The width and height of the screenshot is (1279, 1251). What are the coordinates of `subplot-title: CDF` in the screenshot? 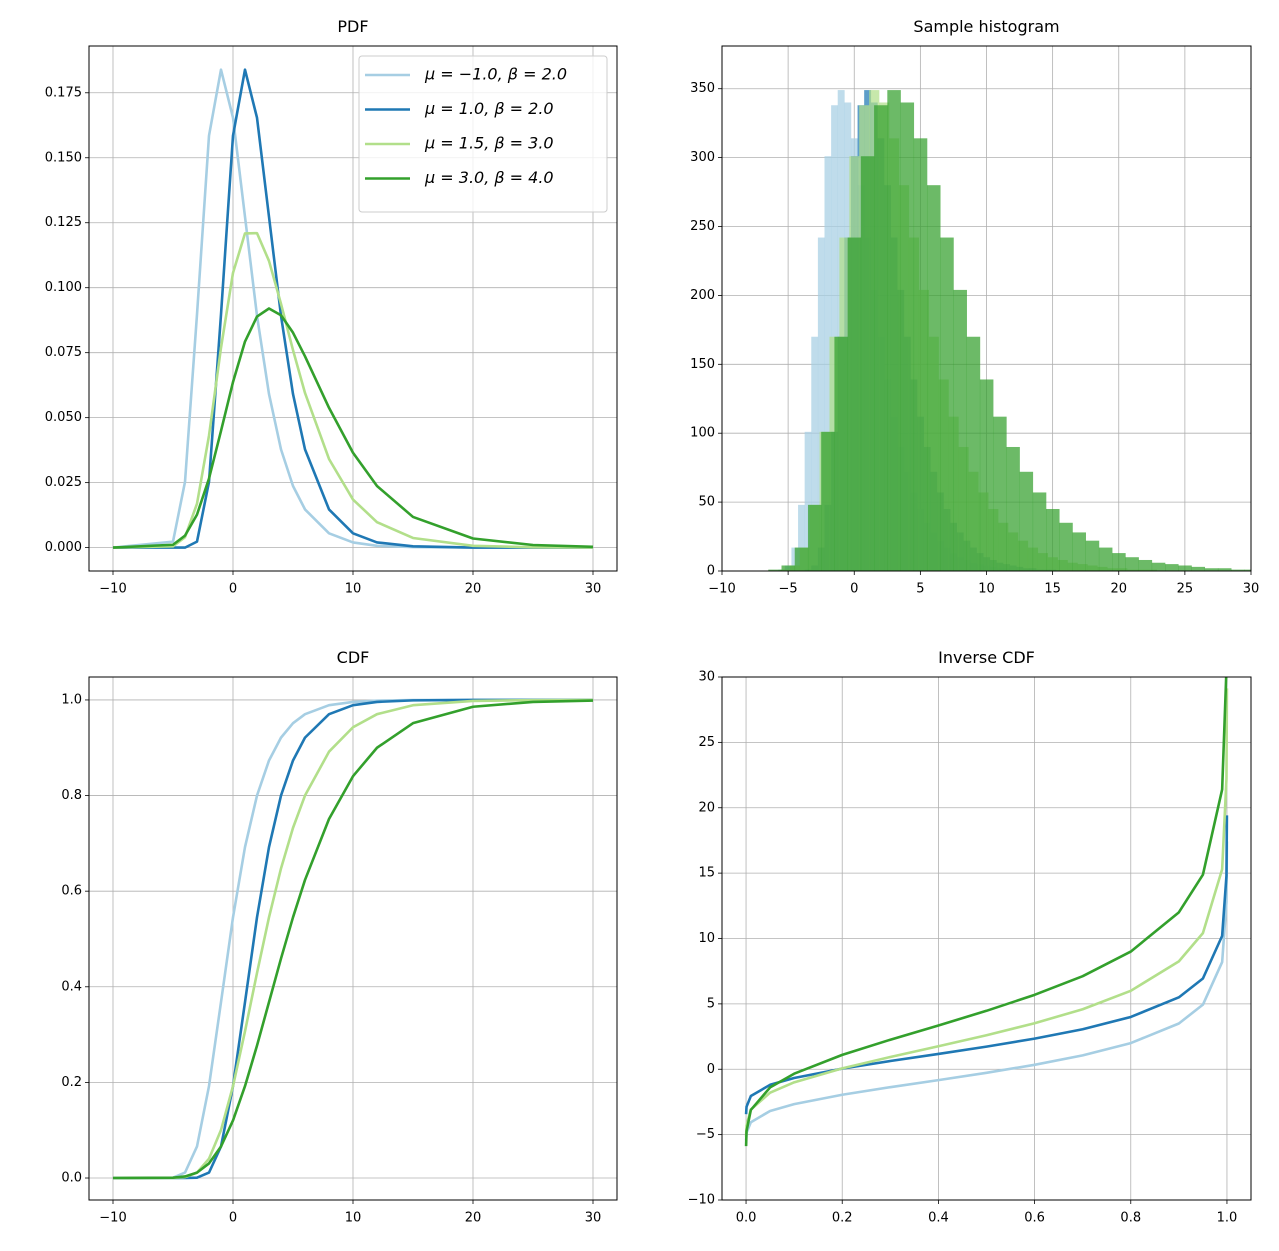 It's located at (353, 657).